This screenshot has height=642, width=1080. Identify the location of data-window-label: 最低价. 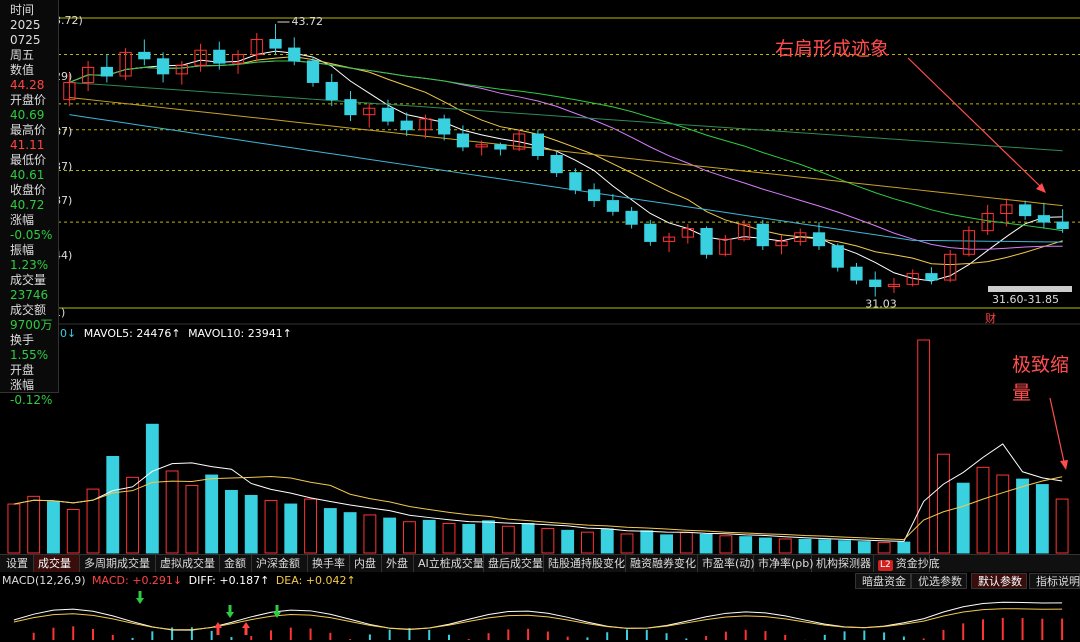
(28, 160).